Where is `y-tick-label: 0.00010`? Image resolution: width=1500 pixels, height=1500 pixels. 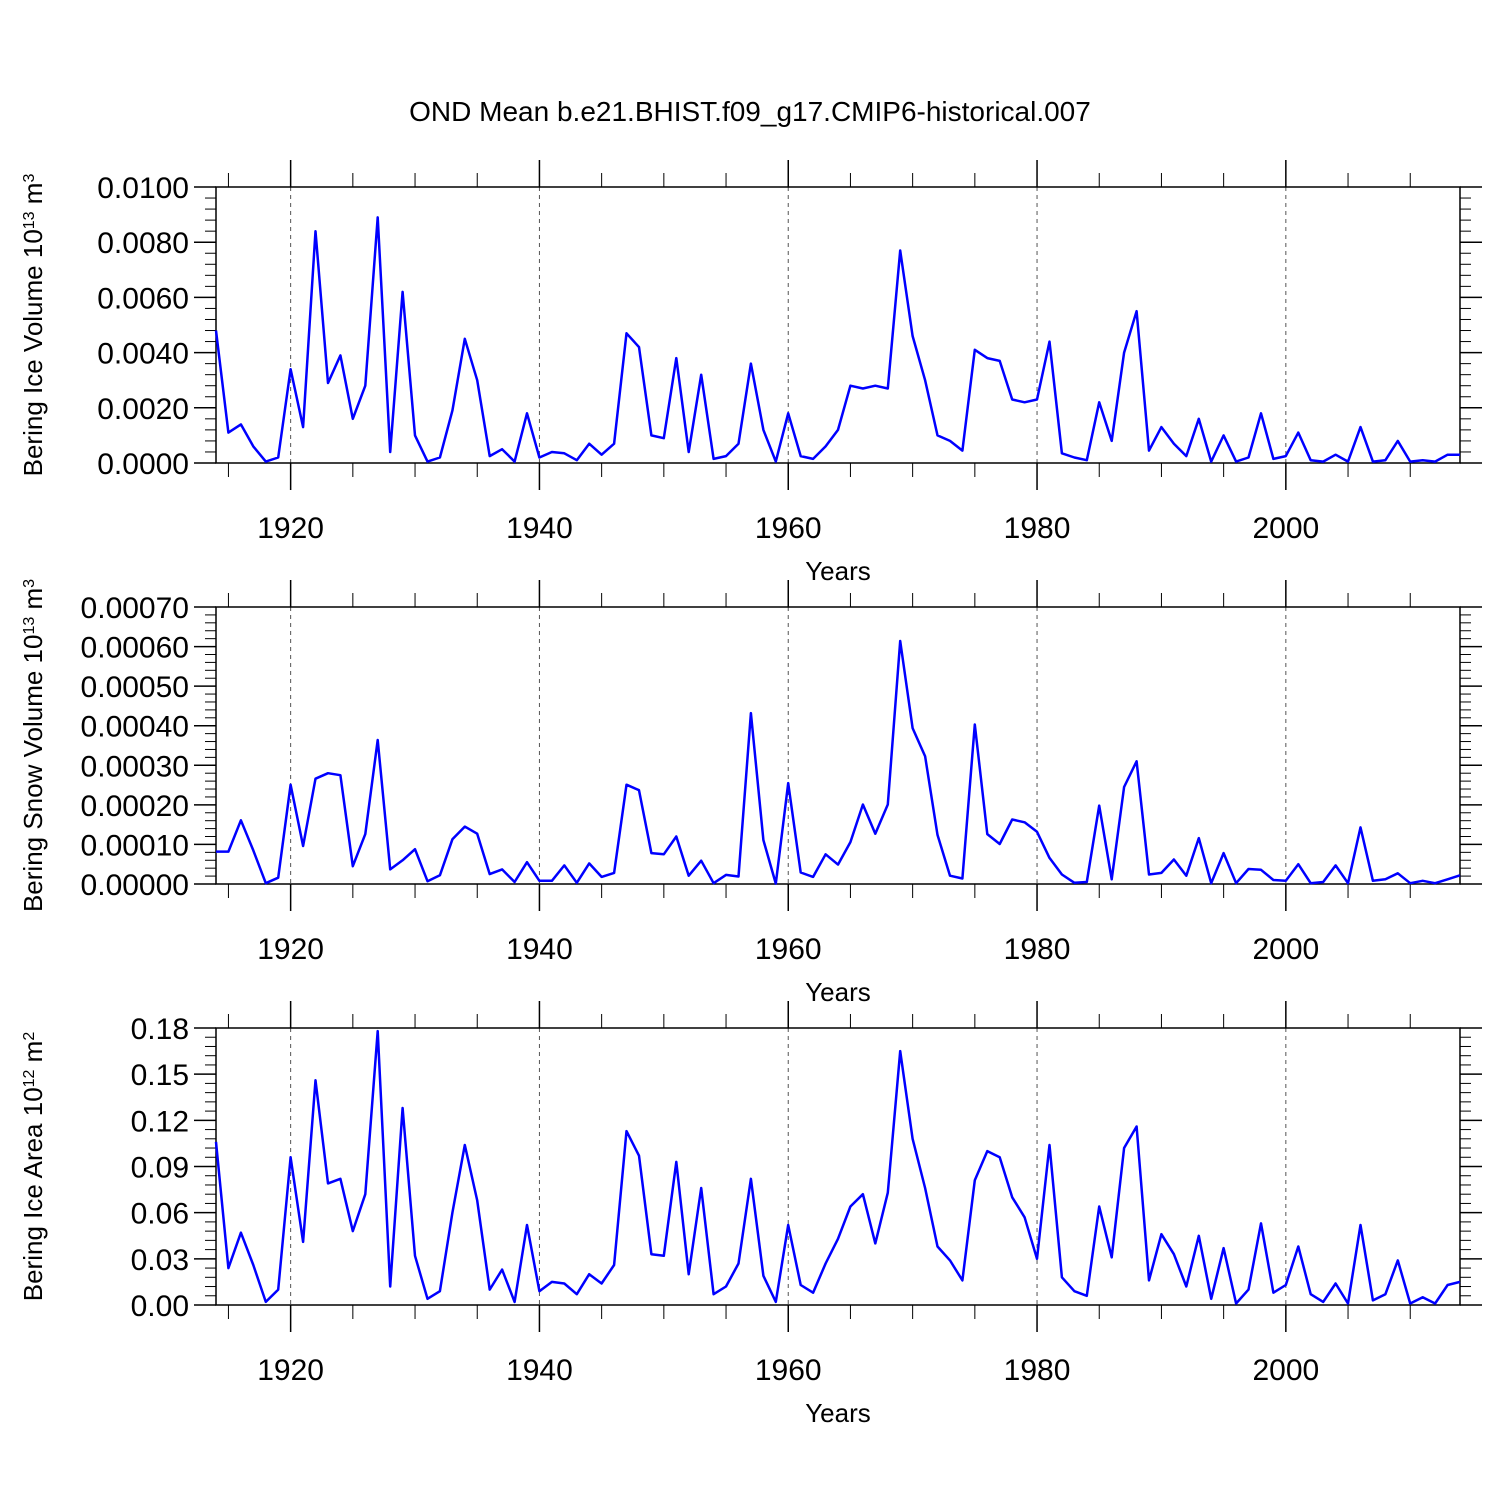
y-tick-label: 0.00010 is located at coordinates (135, 845).